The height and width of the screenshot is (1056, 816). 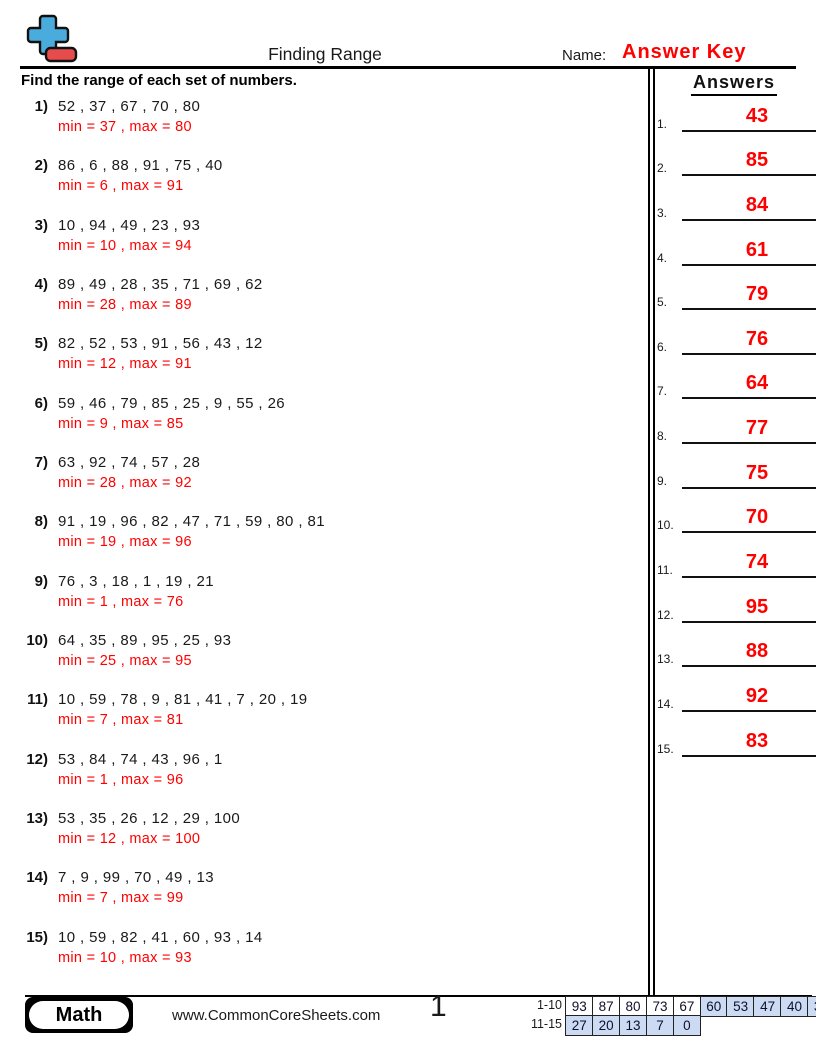 What do you see at coordinates (757, 695) in the screenshot?
I see `answer-value: 92` at bounding box center [757, 695].